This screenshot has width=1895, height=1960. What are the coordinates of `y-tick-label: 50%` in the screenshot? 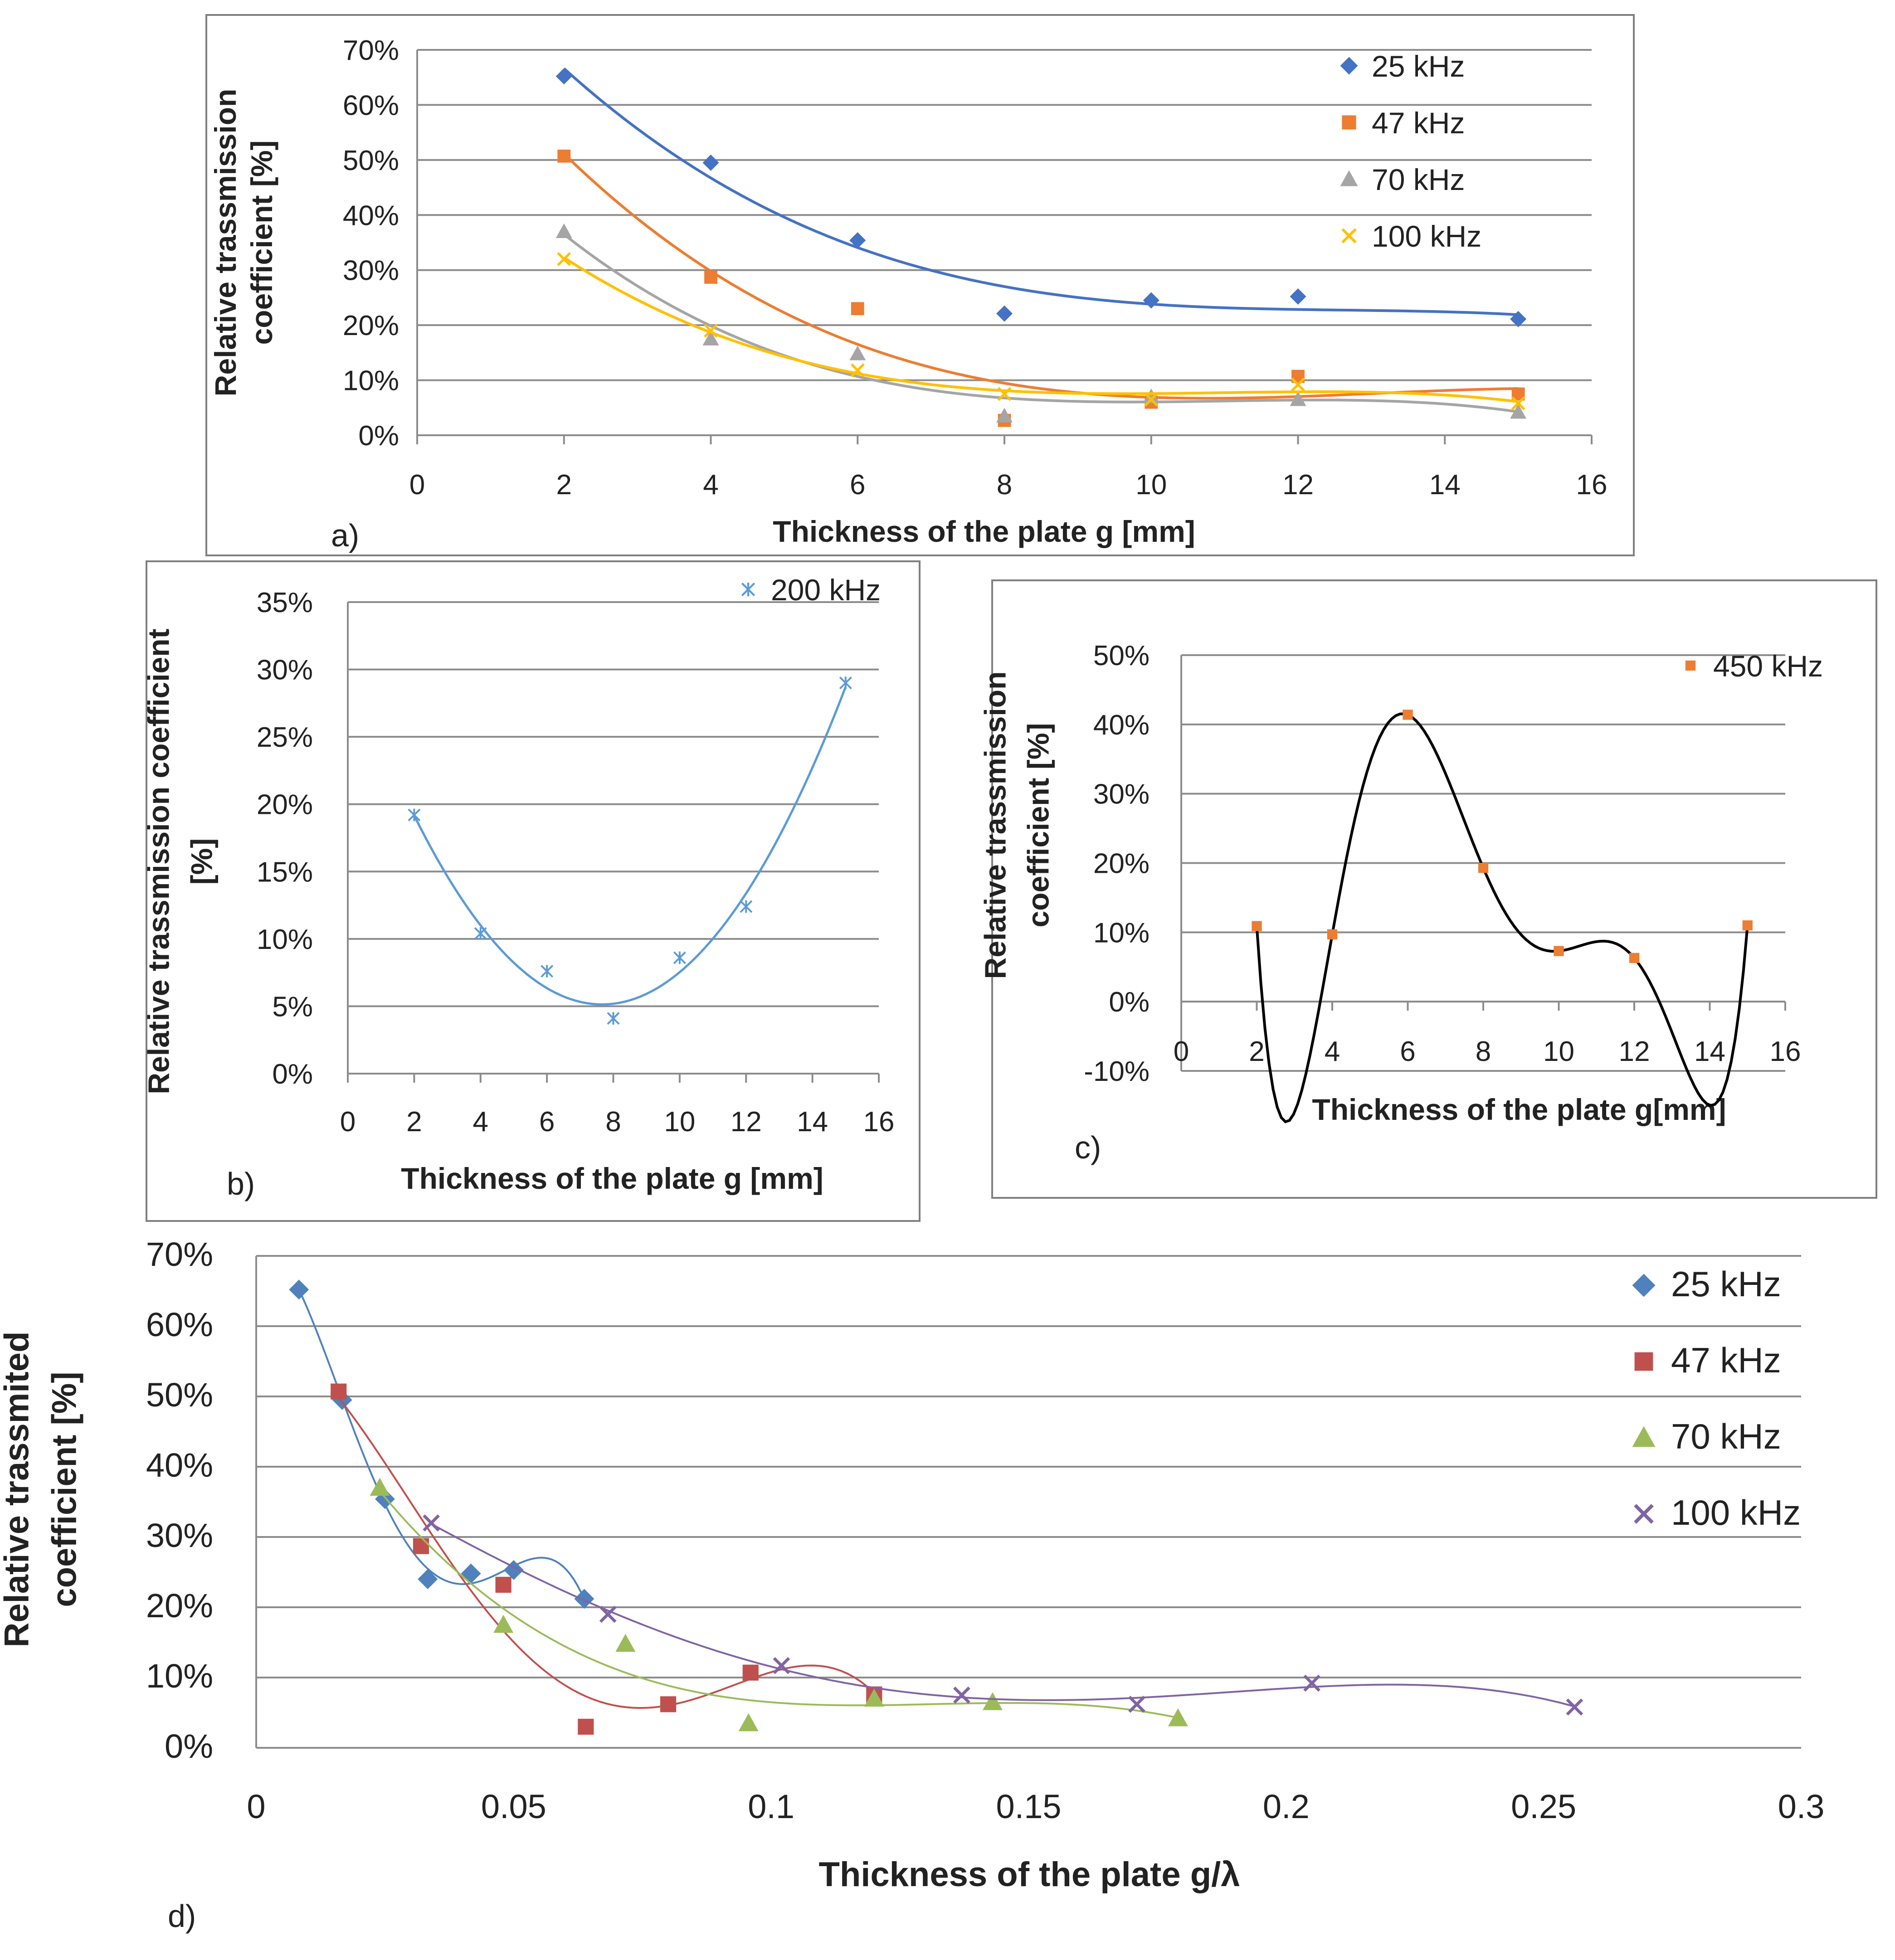 It's located at (1121, 655).